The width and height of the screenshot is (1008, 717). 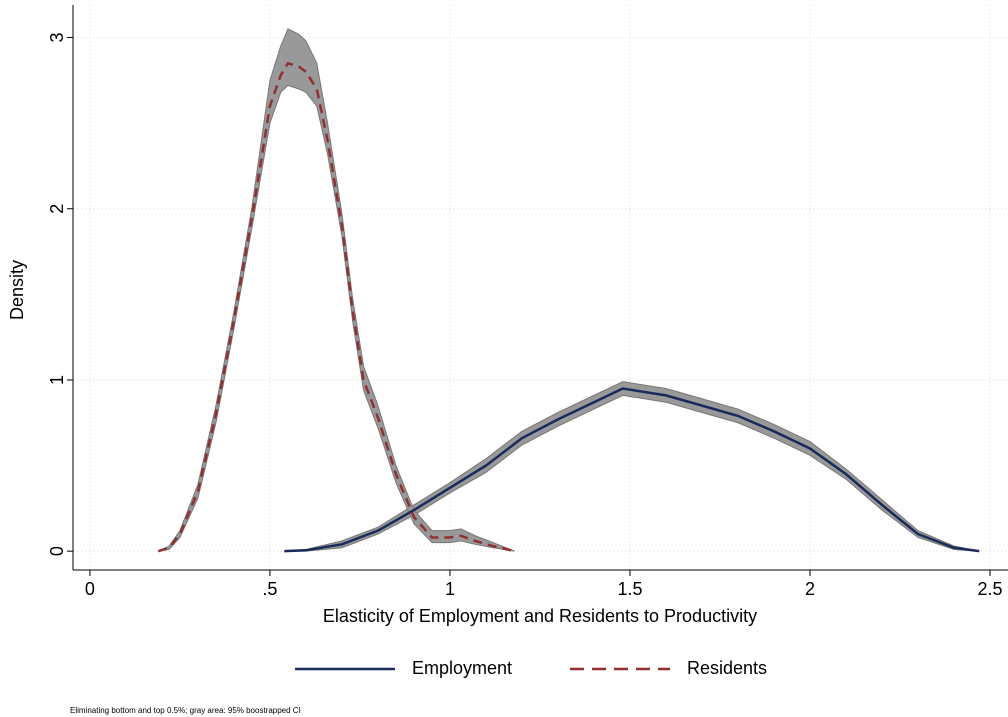 What do you see at coordinates (629, 589) in the screenshot?
I see `x-tick-label: 1.5` at bounding box center [629, 589].